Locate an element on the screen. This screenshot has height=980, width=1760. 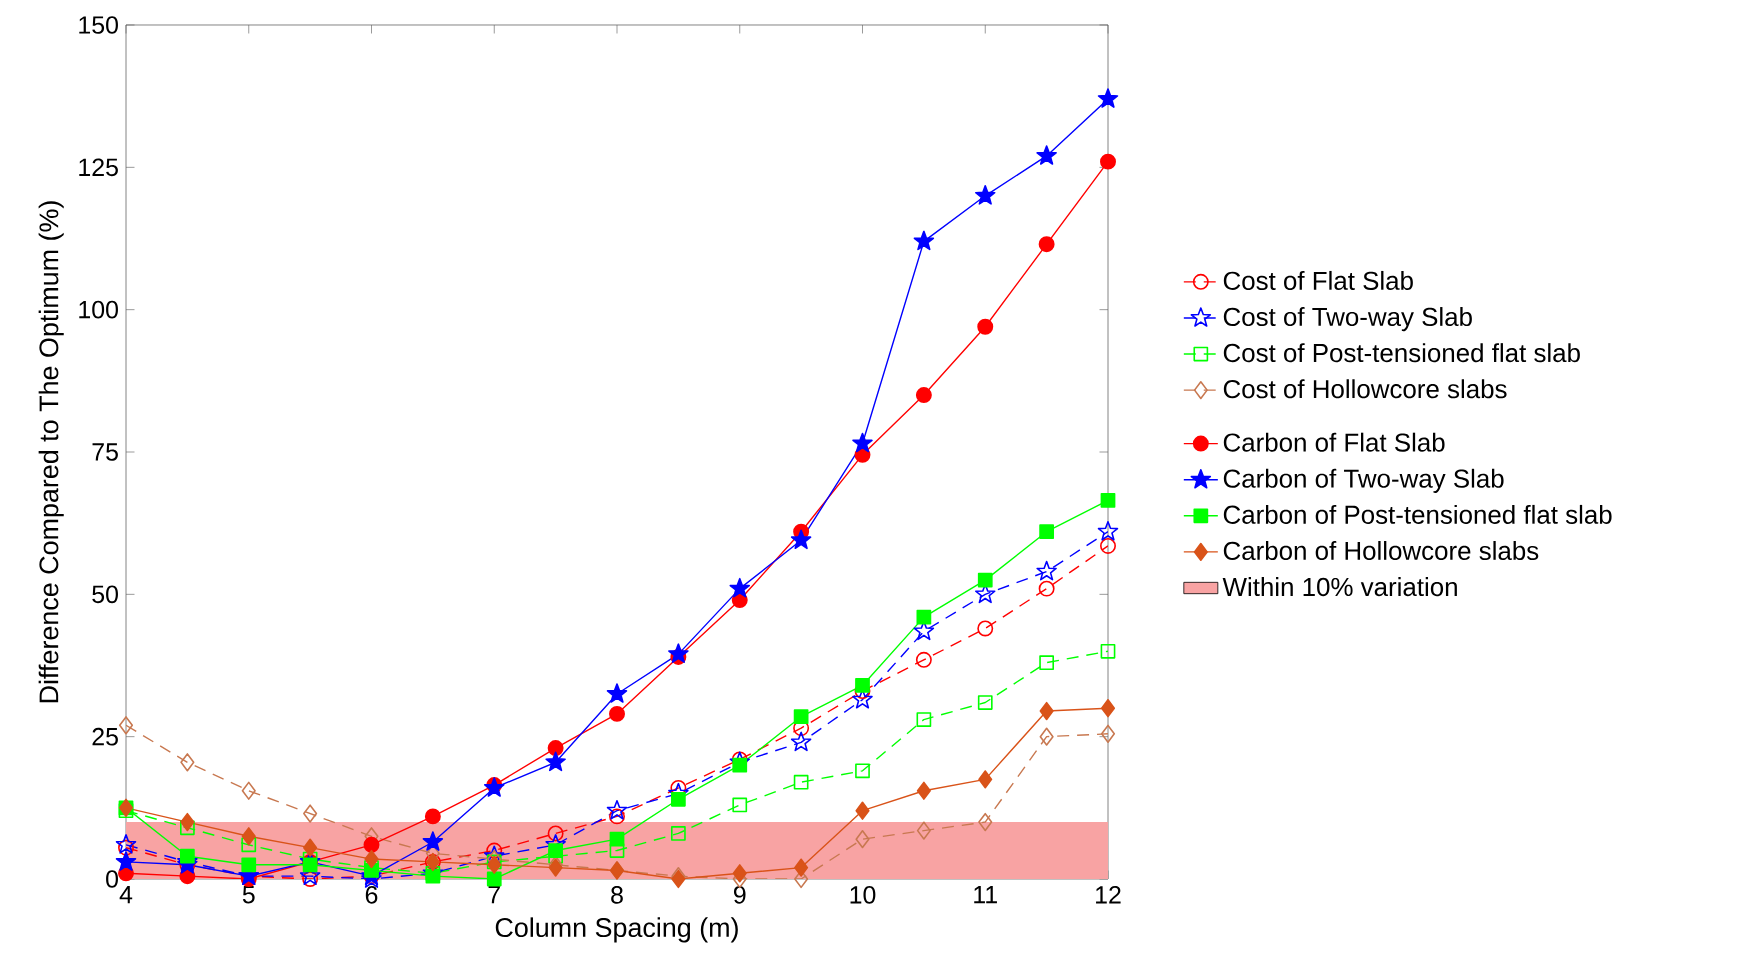
legend-label: Carbon of Post-tensioned flat slab is located at coordinates (1417, 514).